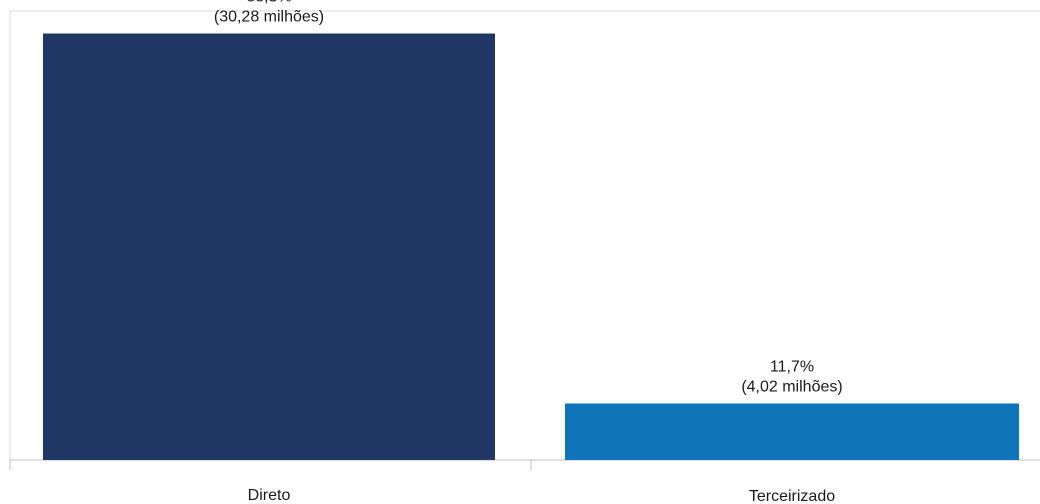 The width and height of the screenshot is (1040, 504). I want to click on x-tick-label: Terceirizado, so click(792, 496).